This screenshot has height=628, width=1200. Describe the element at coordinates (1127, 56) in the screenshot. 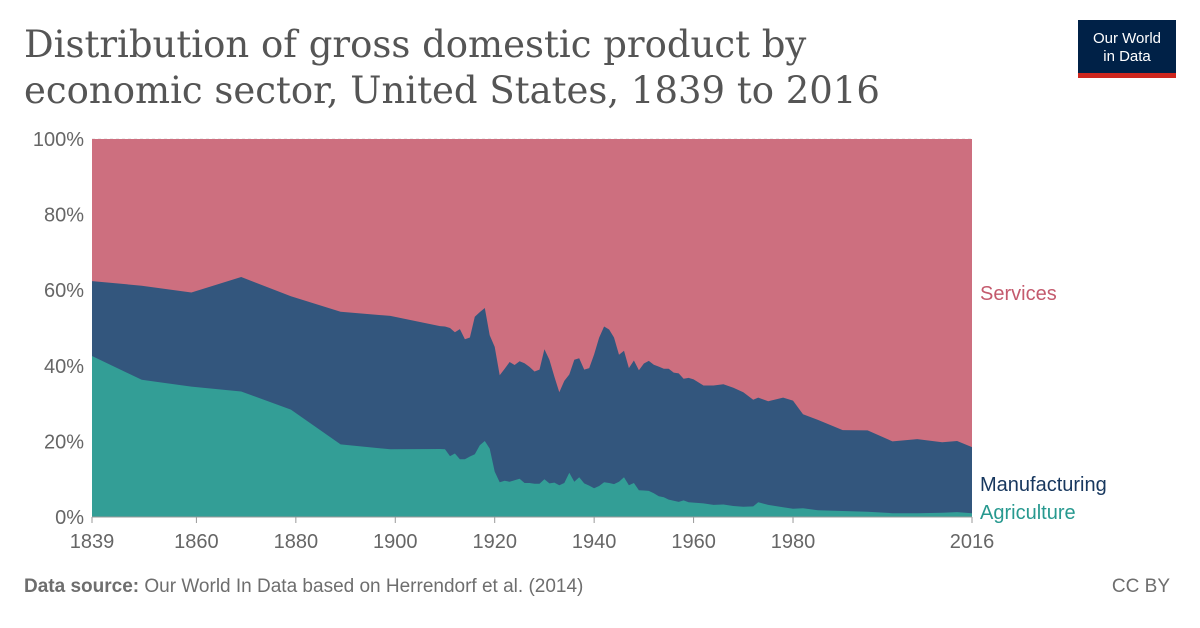

I see `logo-line-2: in Data` at that location.